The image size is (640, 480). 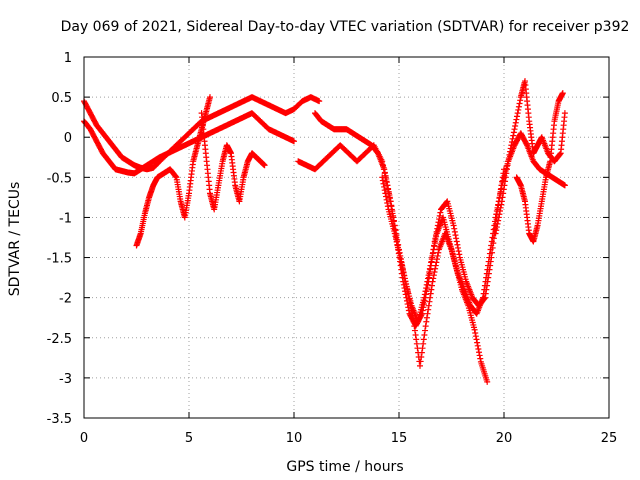 What do you see at coordinates (344, 467) in the screenshot?
I see `x-axis-label: GPS time / hours` at bounding box center [344, 467].